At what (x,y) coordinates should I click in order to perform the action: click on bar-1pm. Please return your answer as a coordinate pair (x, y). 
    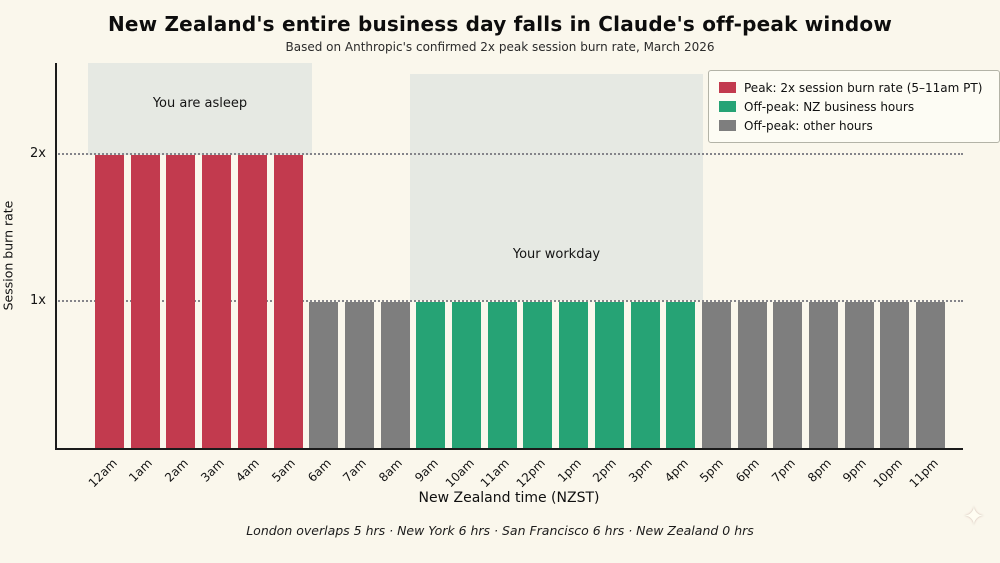
    Looking at the image, I should click on (574, 375).